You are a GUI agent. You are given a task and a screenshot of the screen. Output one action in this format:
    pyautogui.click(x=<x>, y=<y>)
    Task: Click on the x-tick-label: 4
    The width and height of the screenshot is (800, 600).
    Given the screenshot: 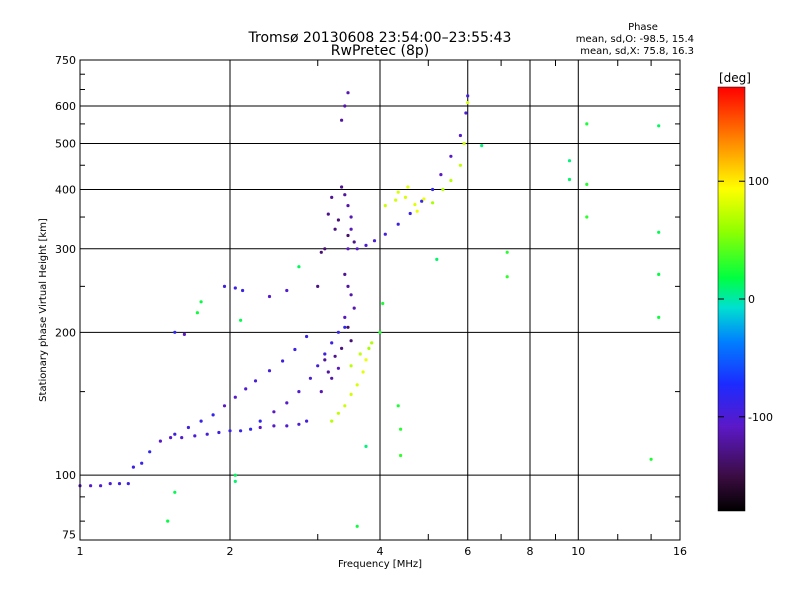 What is the action you would take?
    pyautogui.click(x=380, y=551)
    